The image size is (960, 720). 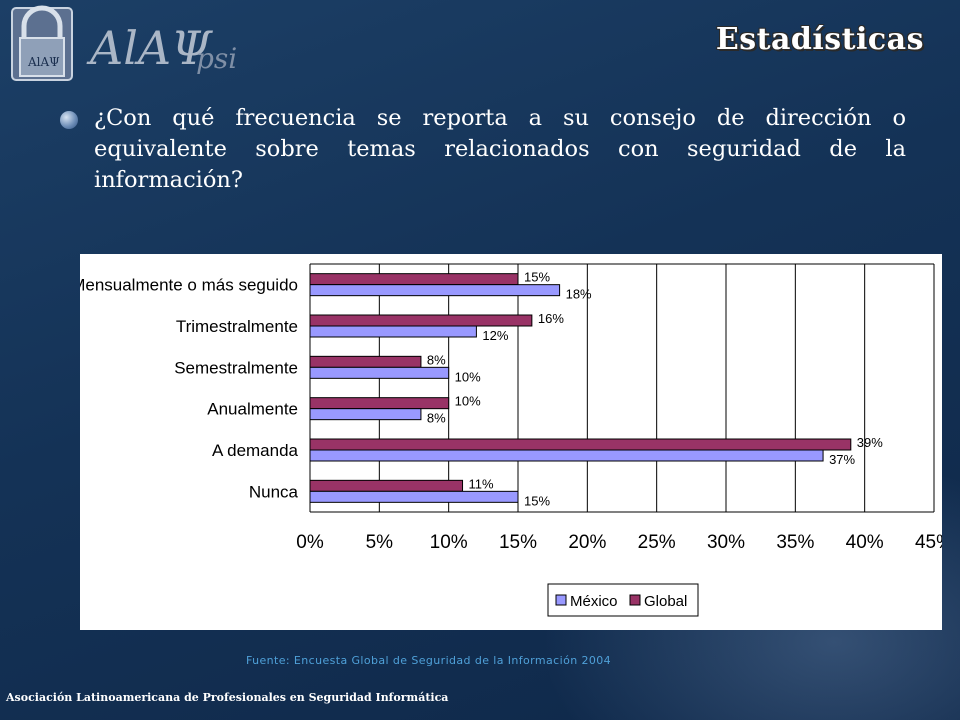 What do you see at coordinates (518, 542) in the screenshot?
I see `x-tick-label: 15%` at bounding box center [518, 542].